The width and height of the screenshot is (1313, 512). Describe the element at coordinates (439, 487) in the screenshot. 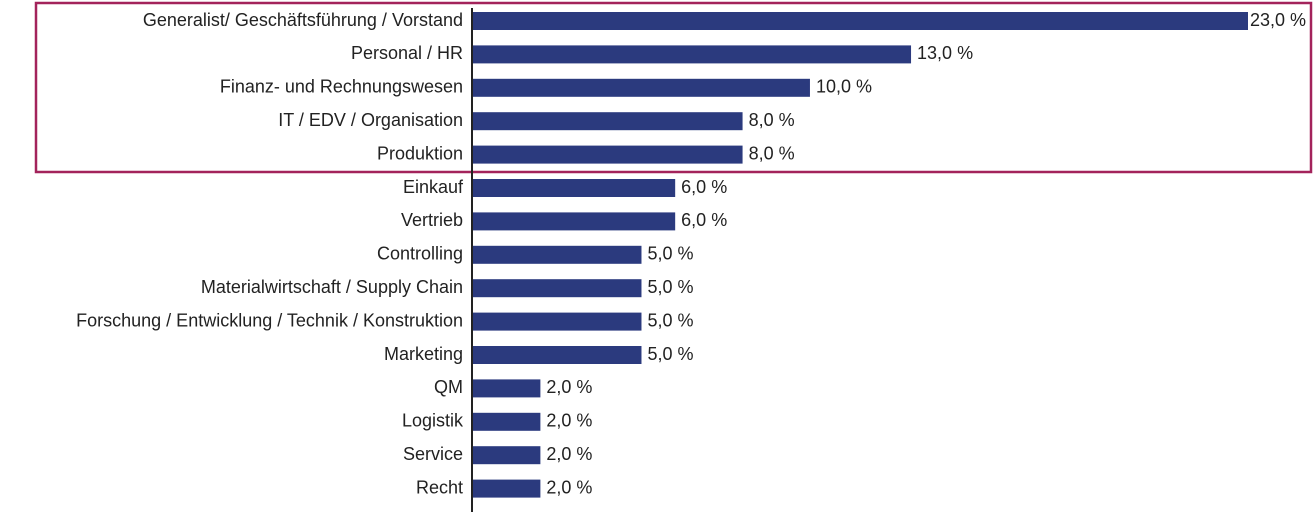

I see `category-label: Recht` at that location.